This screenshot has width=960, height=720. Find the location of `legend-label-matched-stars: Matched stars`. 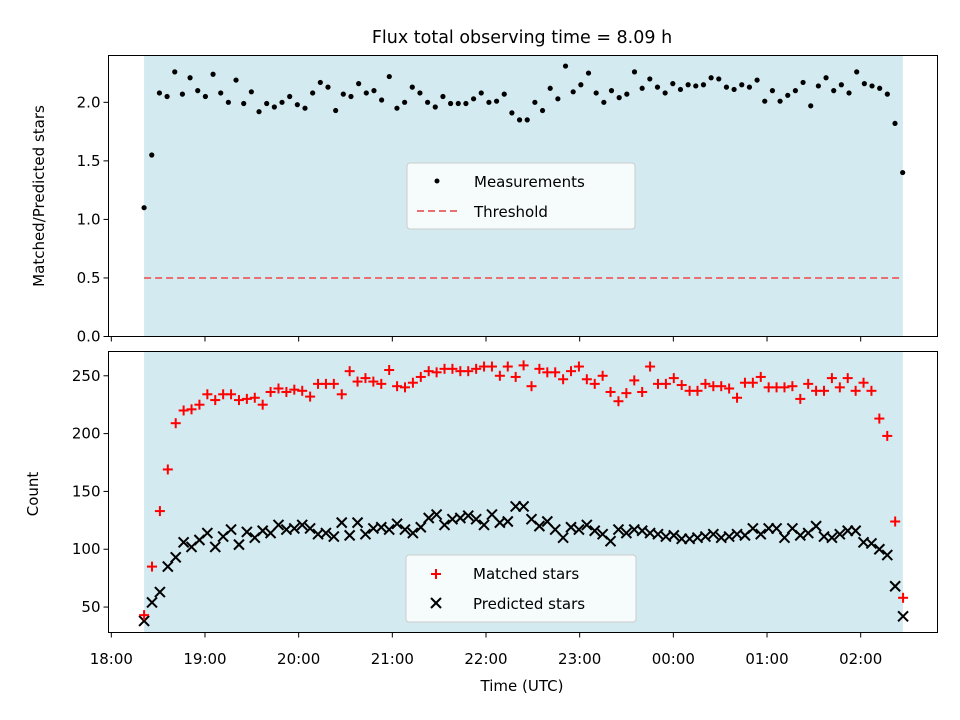

legend-label-matched-stars: Matched stars is located at coordinates (526, 574).